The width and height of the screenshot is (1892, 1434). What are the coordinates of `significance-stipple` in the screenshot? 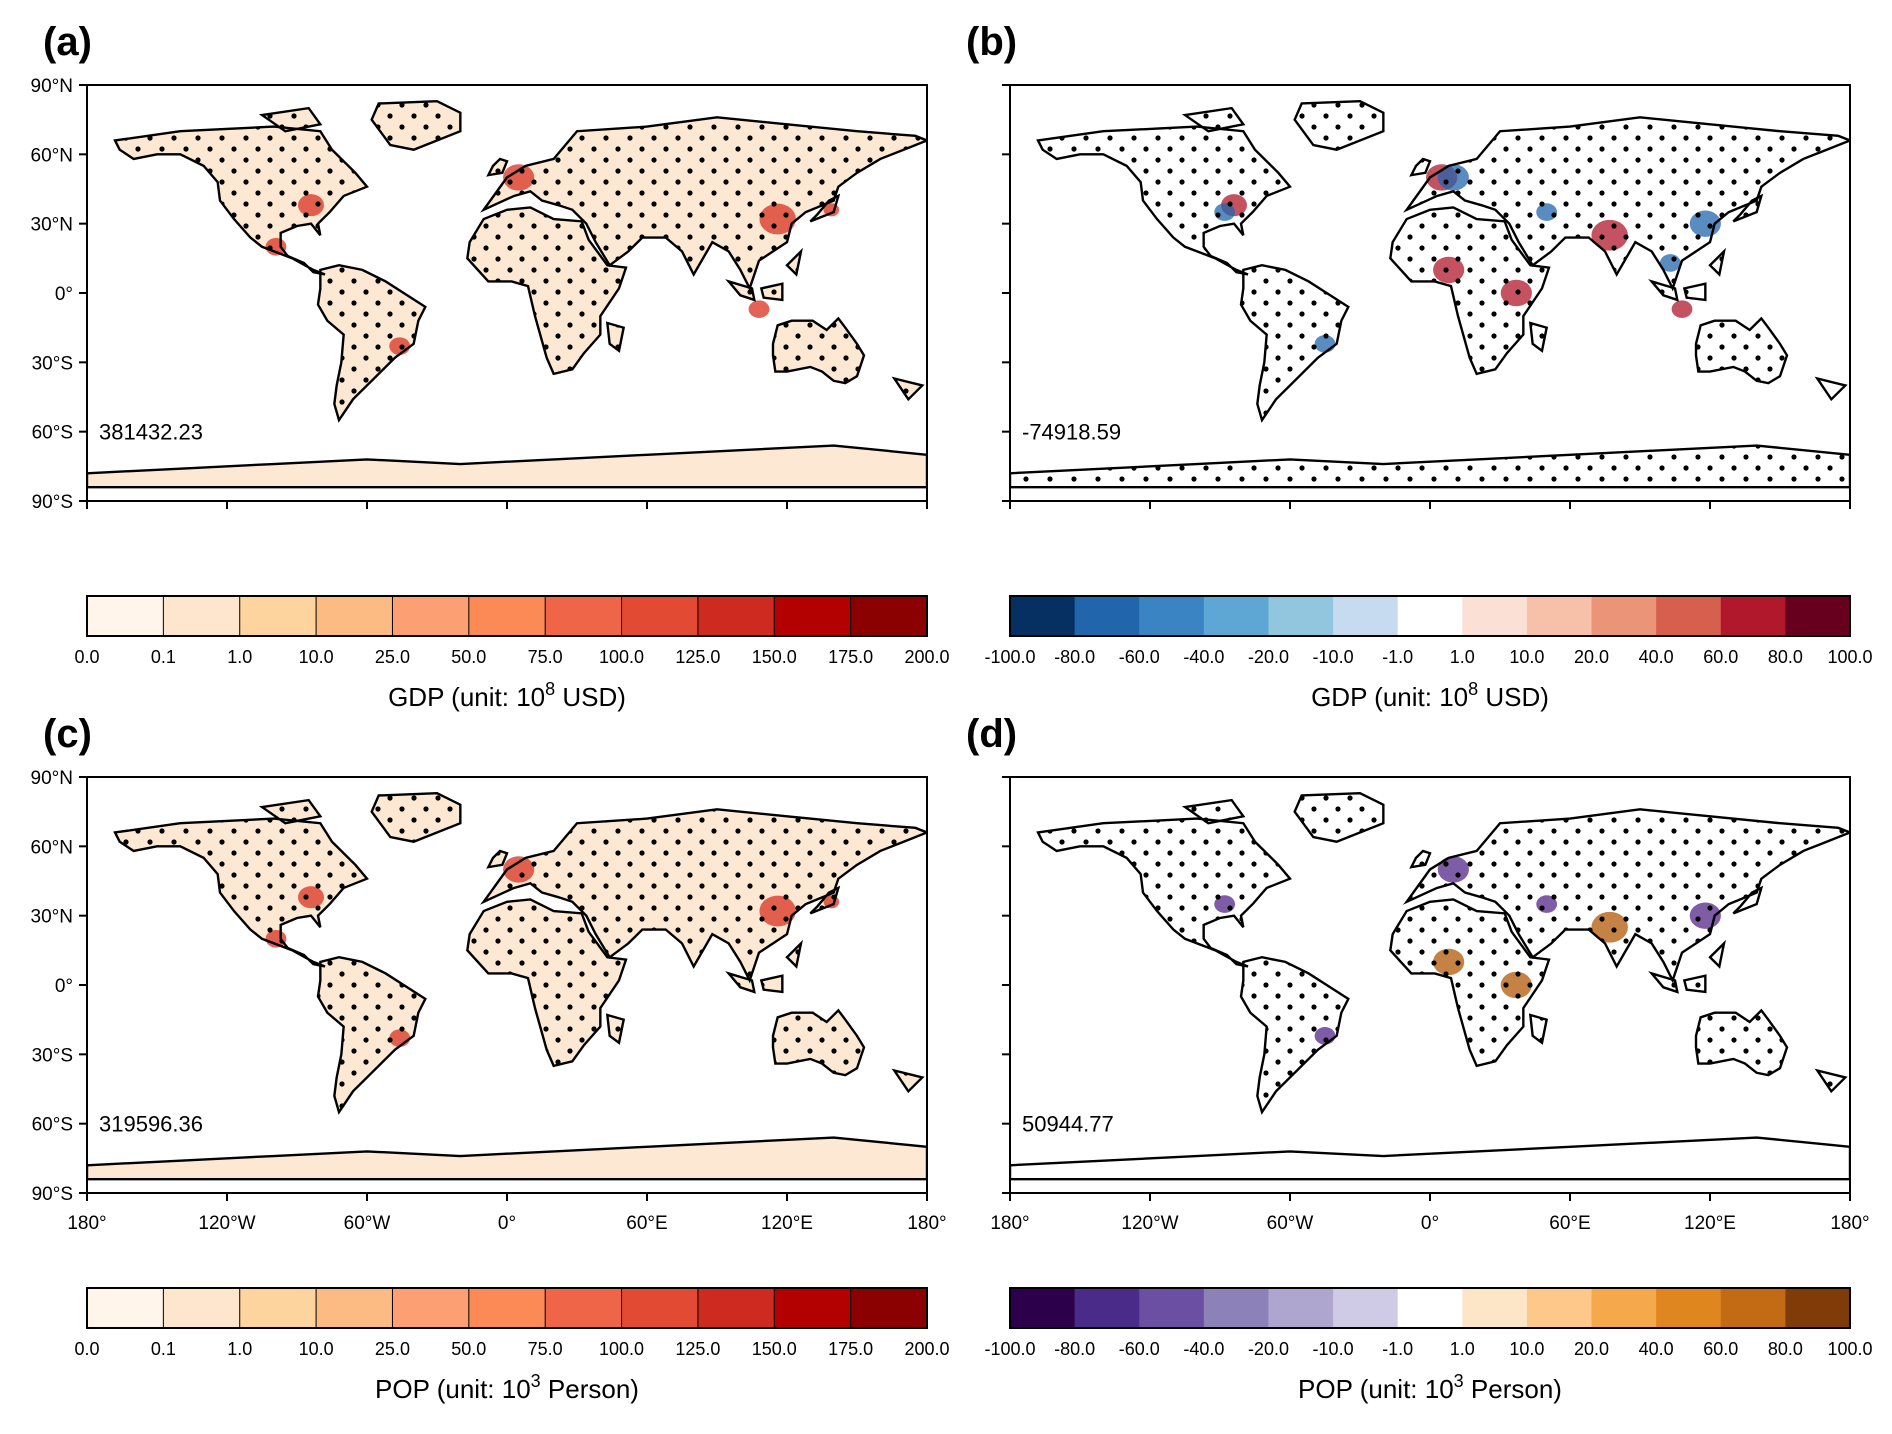 It's located at (507, 293).